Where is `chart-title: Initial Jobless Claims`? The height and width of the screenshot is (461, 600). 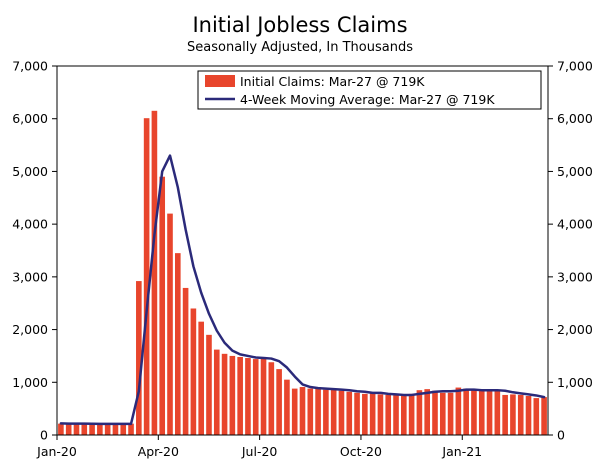
chart-title: Initial Jobless Claims is located at coordinates (299, 25).